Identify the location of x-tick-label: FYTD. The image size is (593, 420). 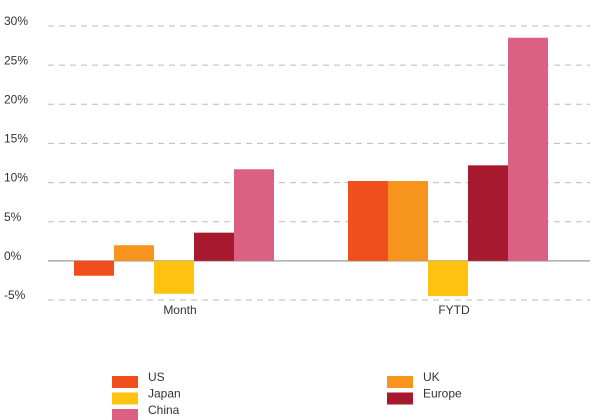
(454, 310).